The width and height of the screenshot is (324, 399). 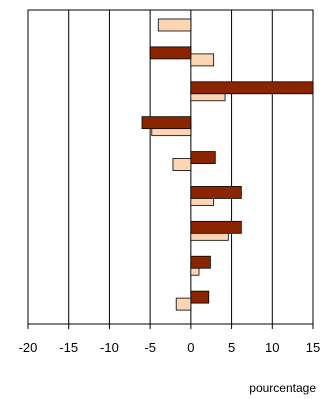 What do you see at coordinates (182, 164) in the screenshot?
I see `bar-series2-row5` at bounding box center [182, 164].